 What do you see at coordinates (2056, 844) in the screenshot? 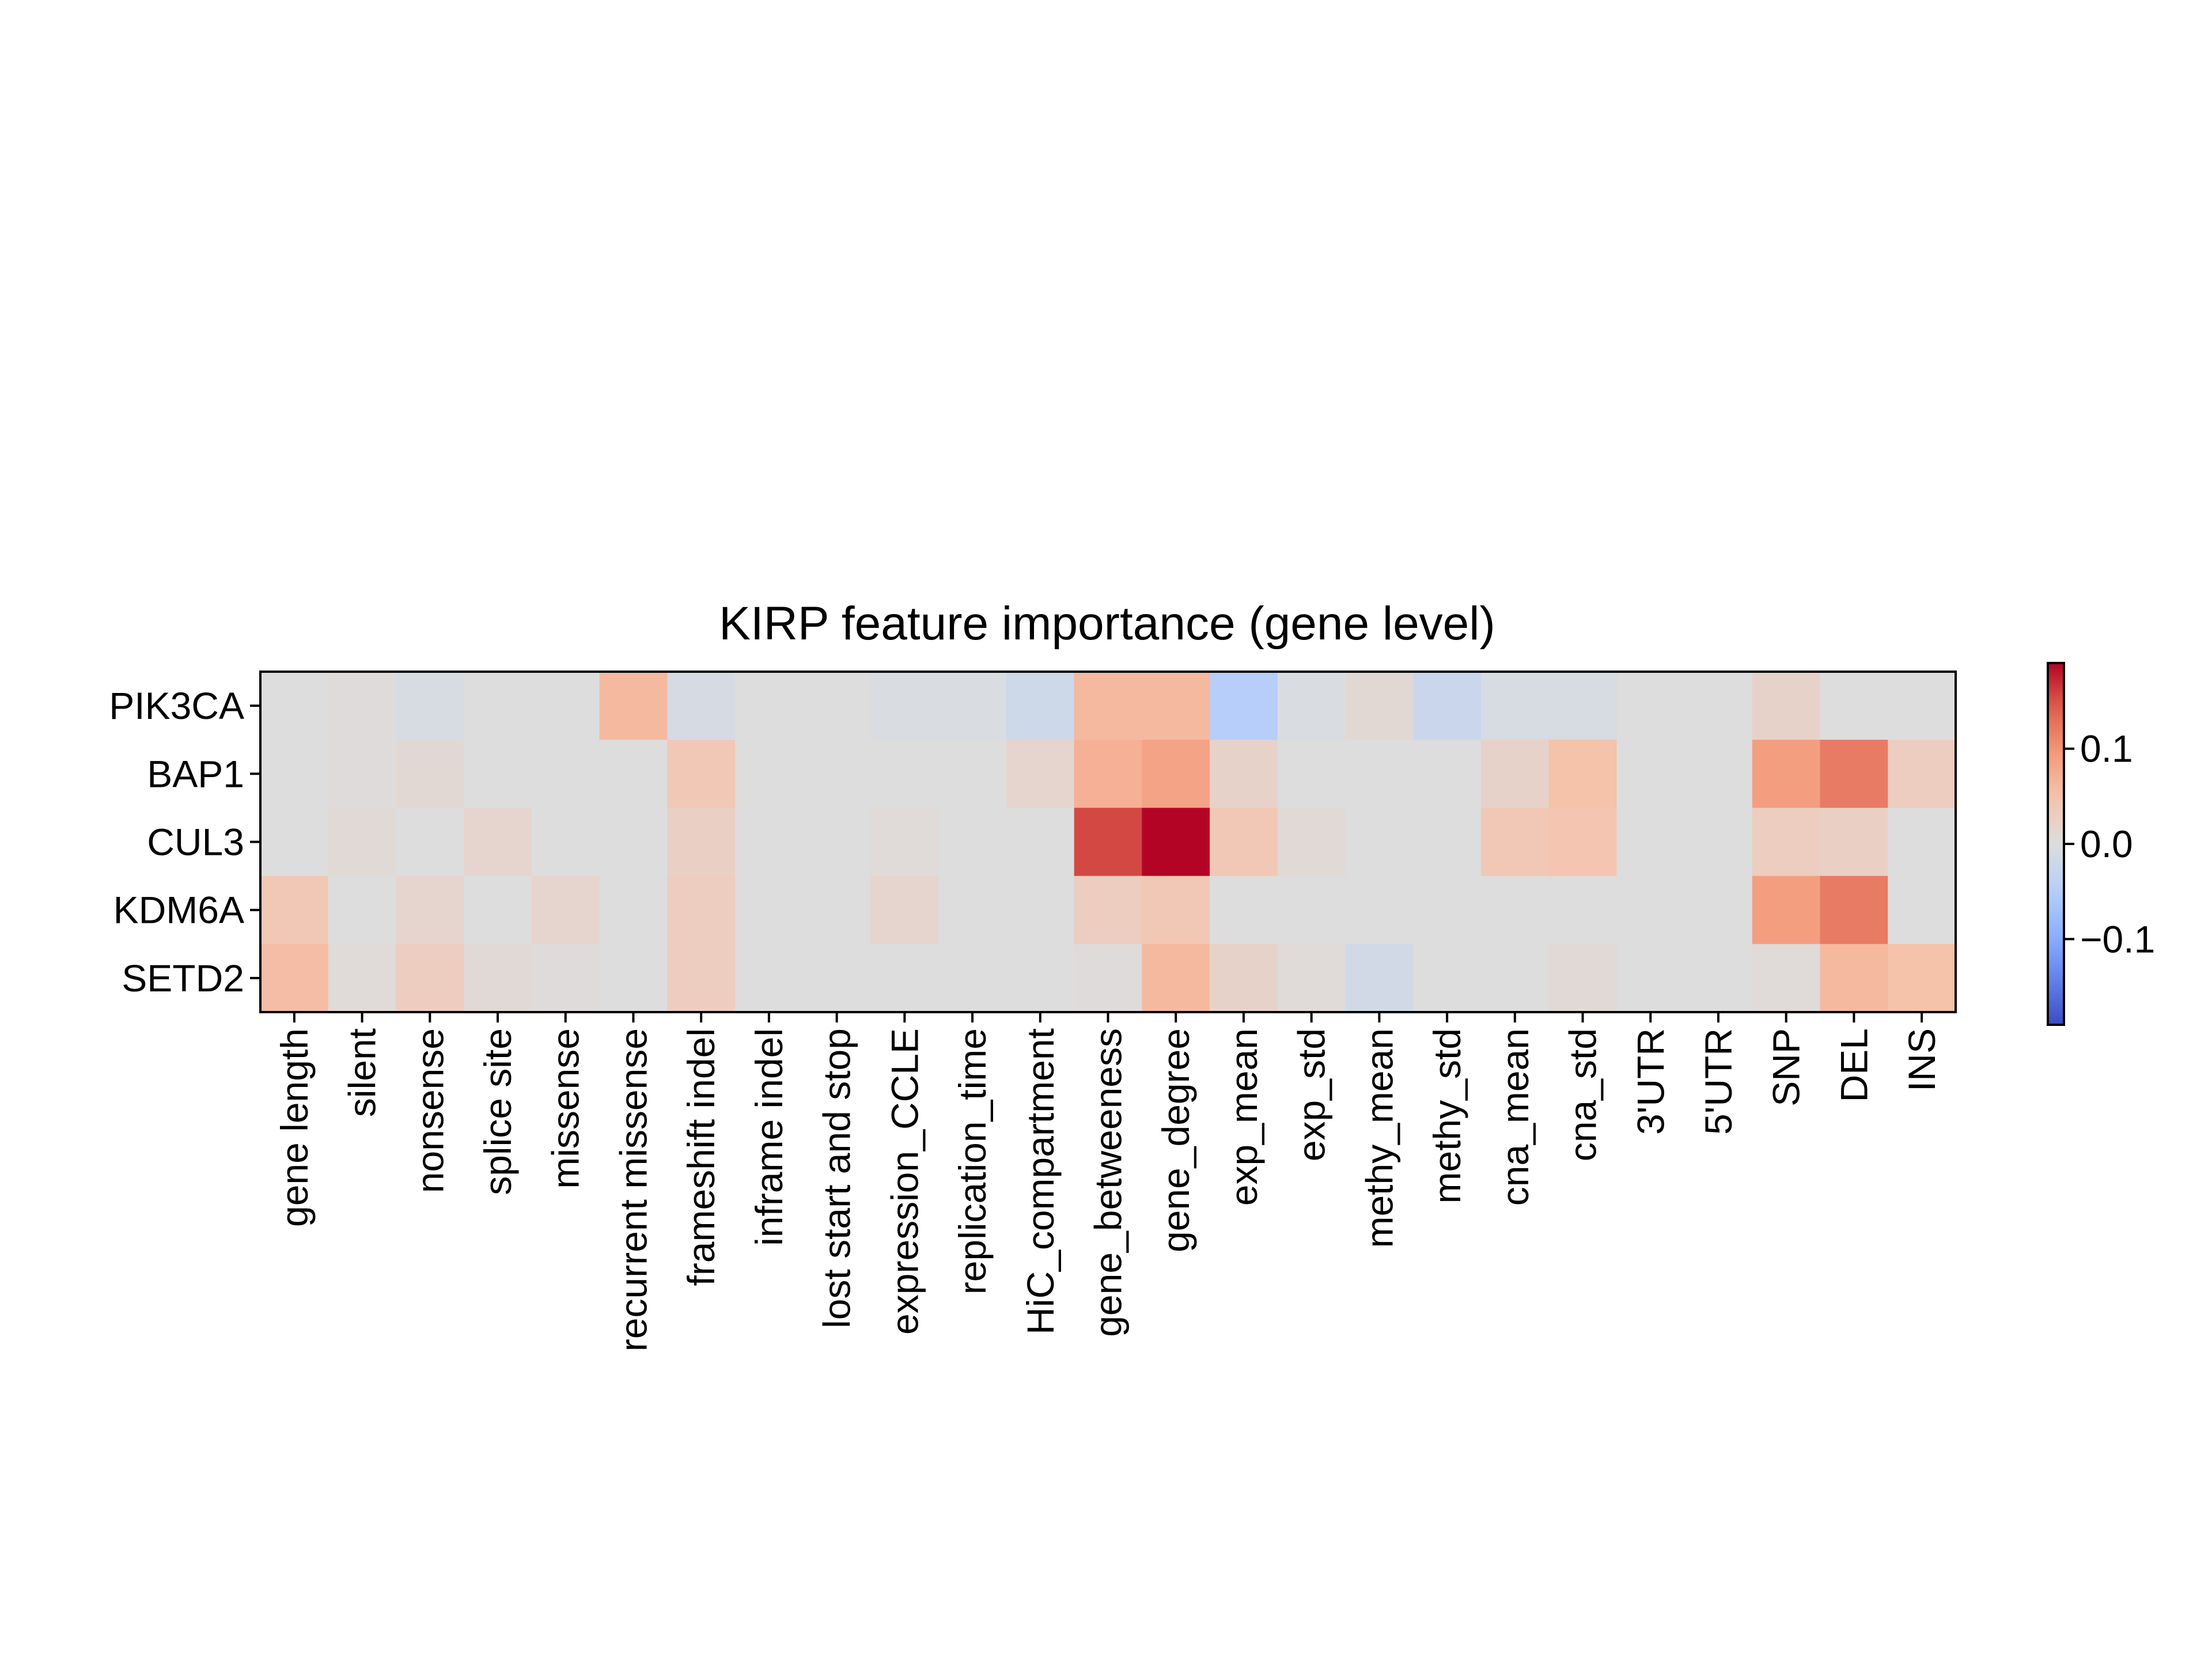
I see `colorbar` at bounding box center [2056, 844].